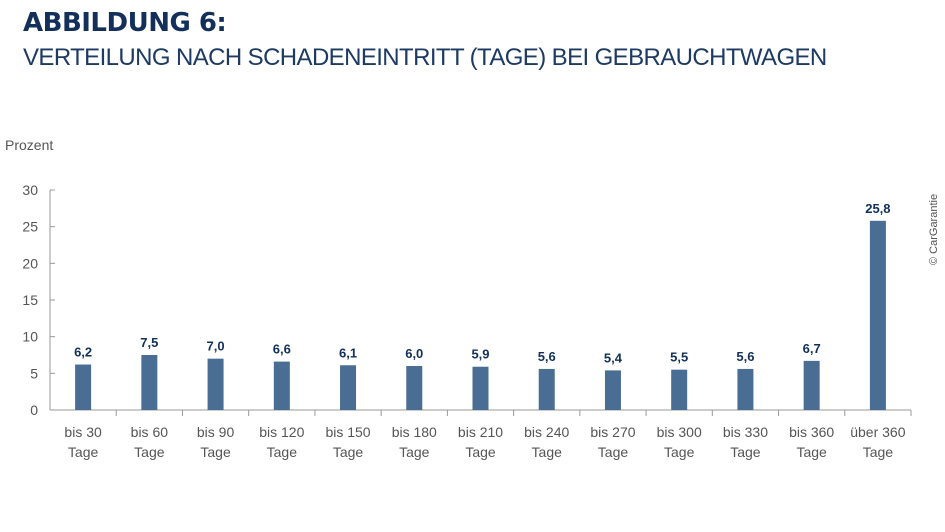  Describe the element at coordinates (348, 352) in the screenshot. I see `data-label: 6,1` at that location.